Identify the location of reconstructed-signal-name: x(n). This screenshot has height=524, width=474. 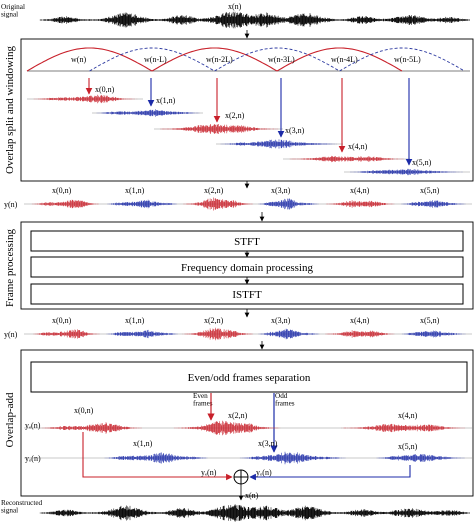
(252, 495).